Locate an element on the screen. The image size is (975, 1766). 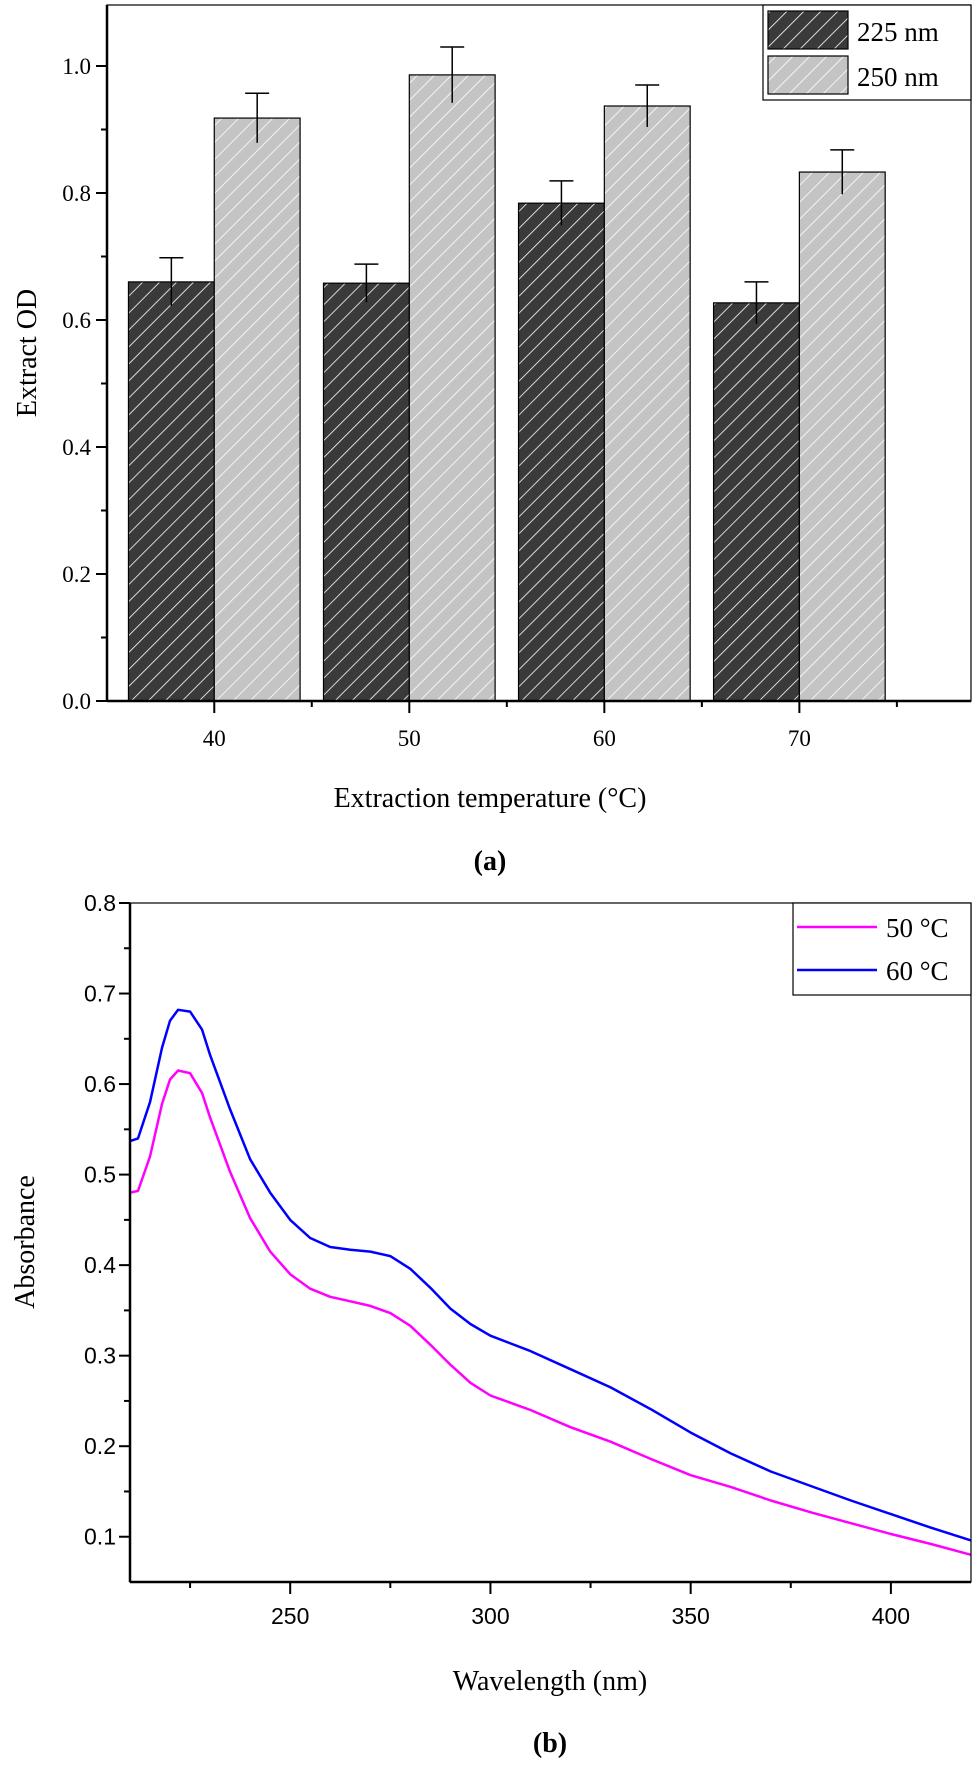
legend-label-50c: 50 °C is located at coordinates (917, 928).